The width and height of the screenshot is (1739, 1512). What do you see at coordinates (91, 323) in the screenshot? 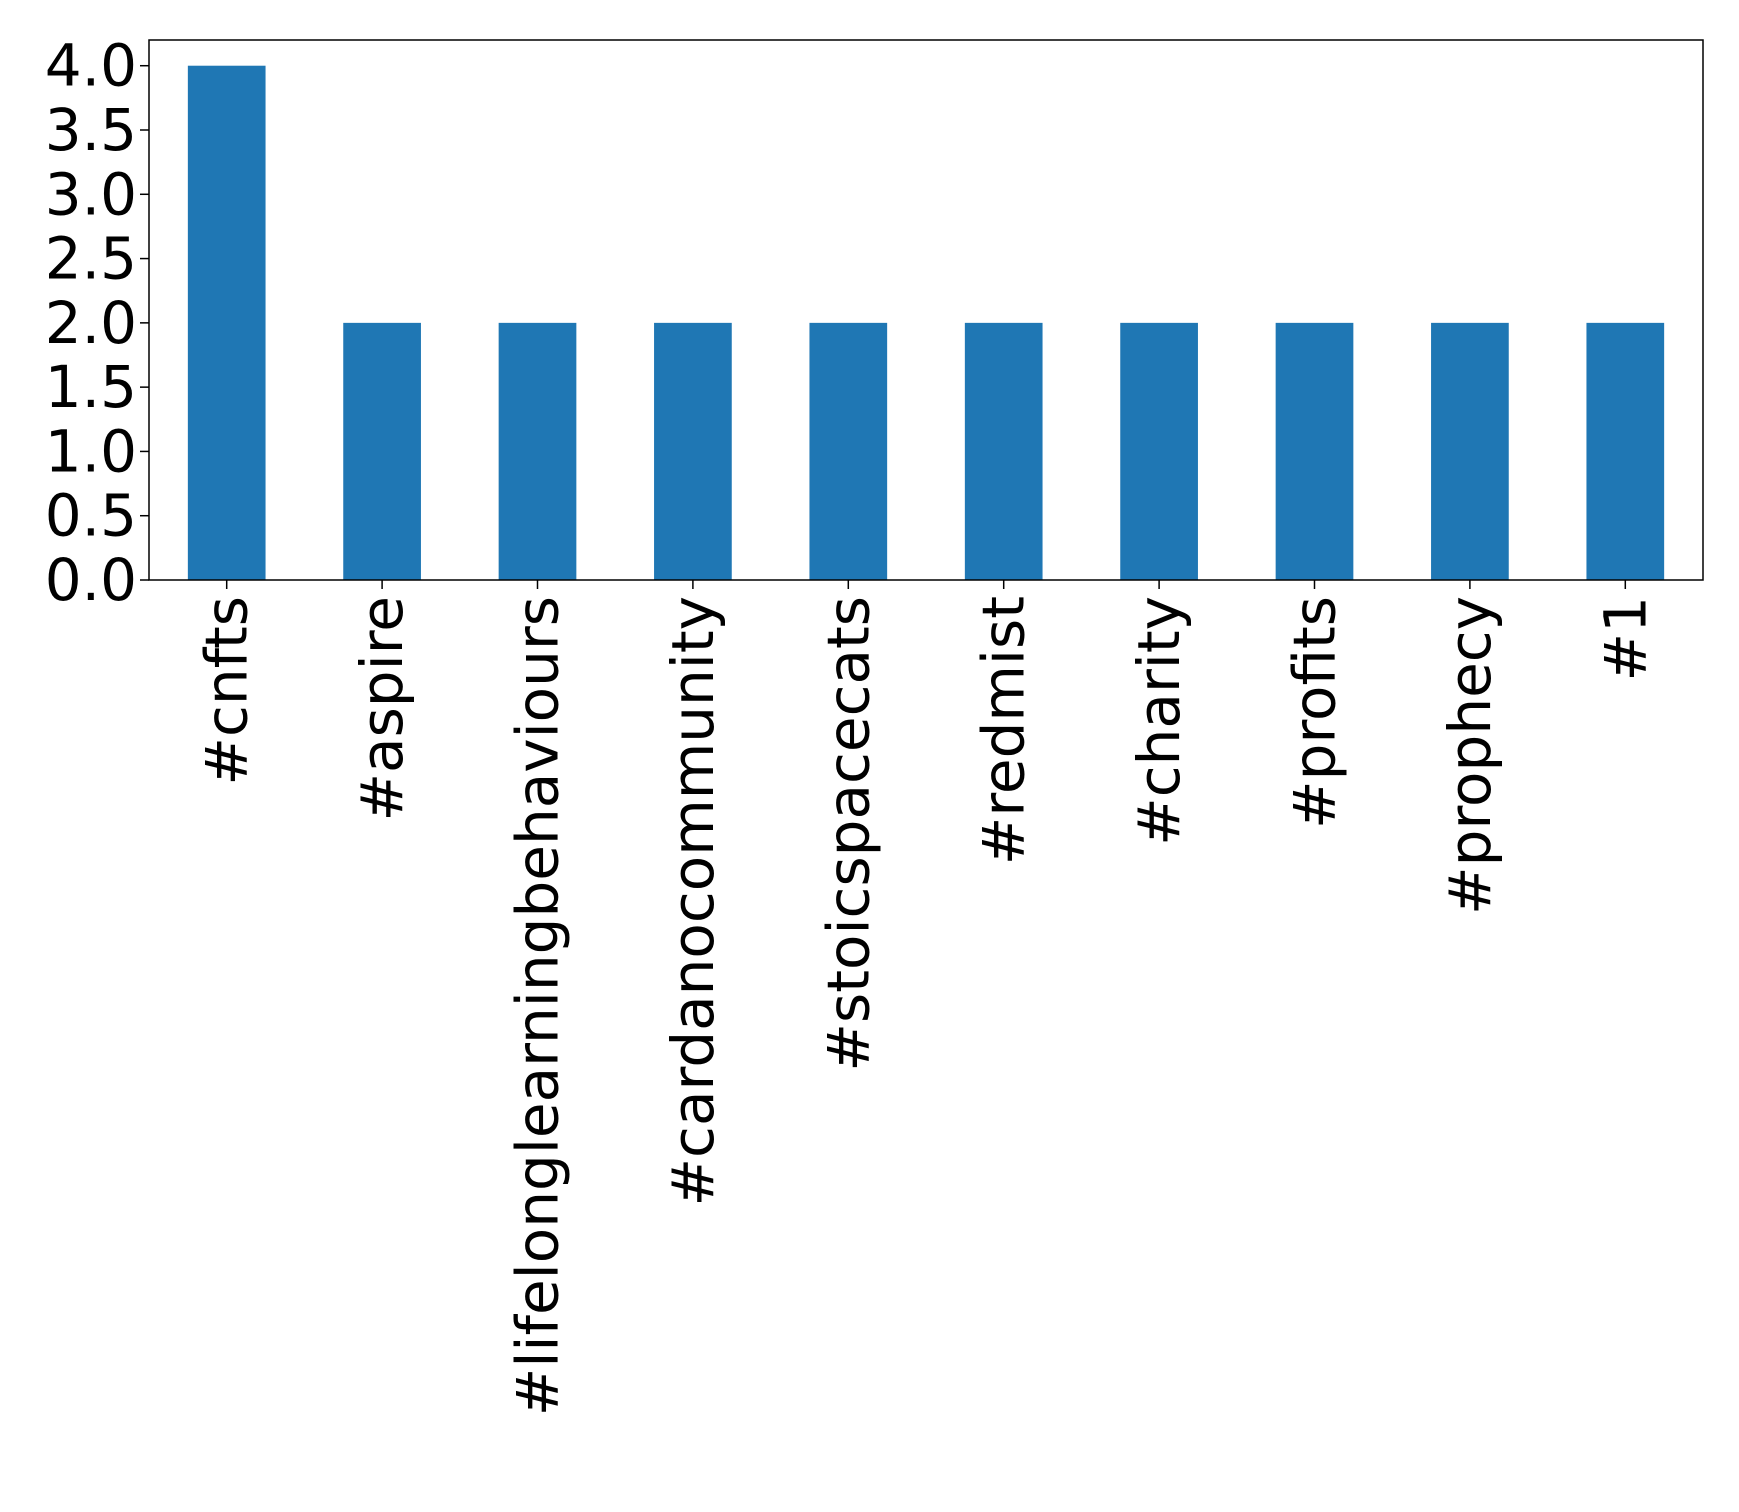
I see `y-tick-label: 2.0` at bounding box center [91, 323].